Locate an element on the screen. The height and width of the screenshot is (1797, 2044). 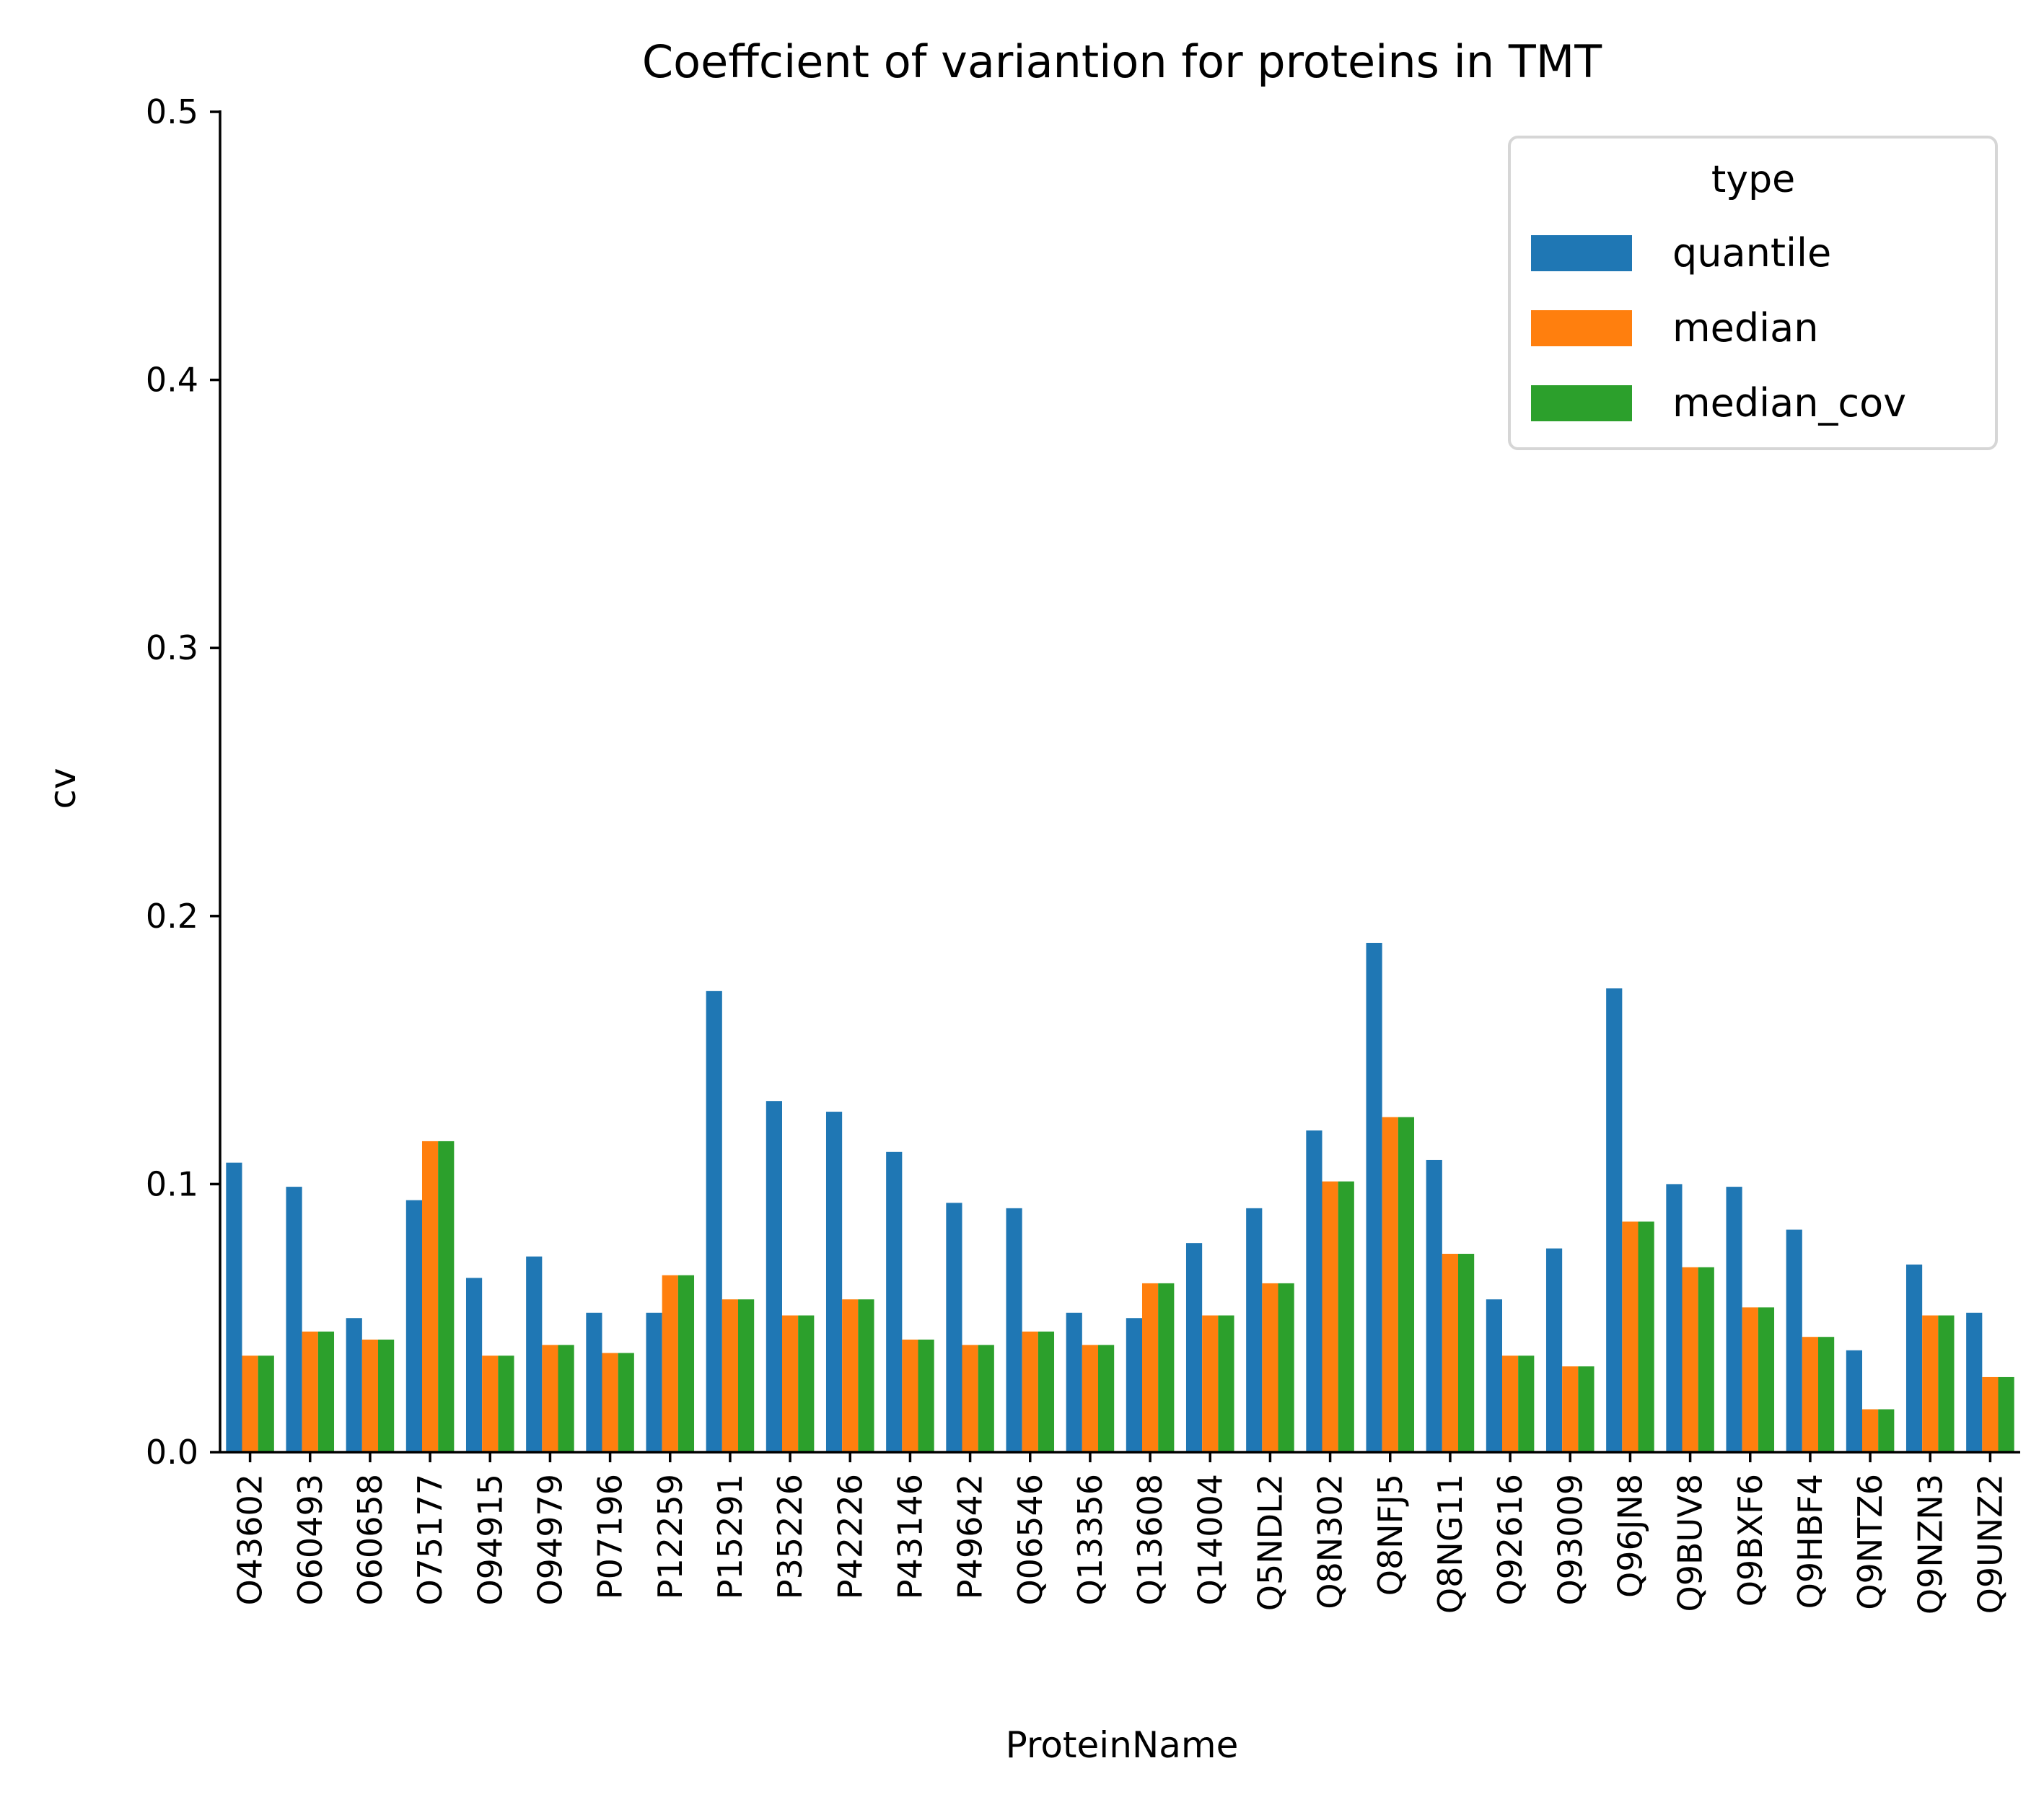
bar-quantile-q9buv8 is located at coordinates (1674, 1318).